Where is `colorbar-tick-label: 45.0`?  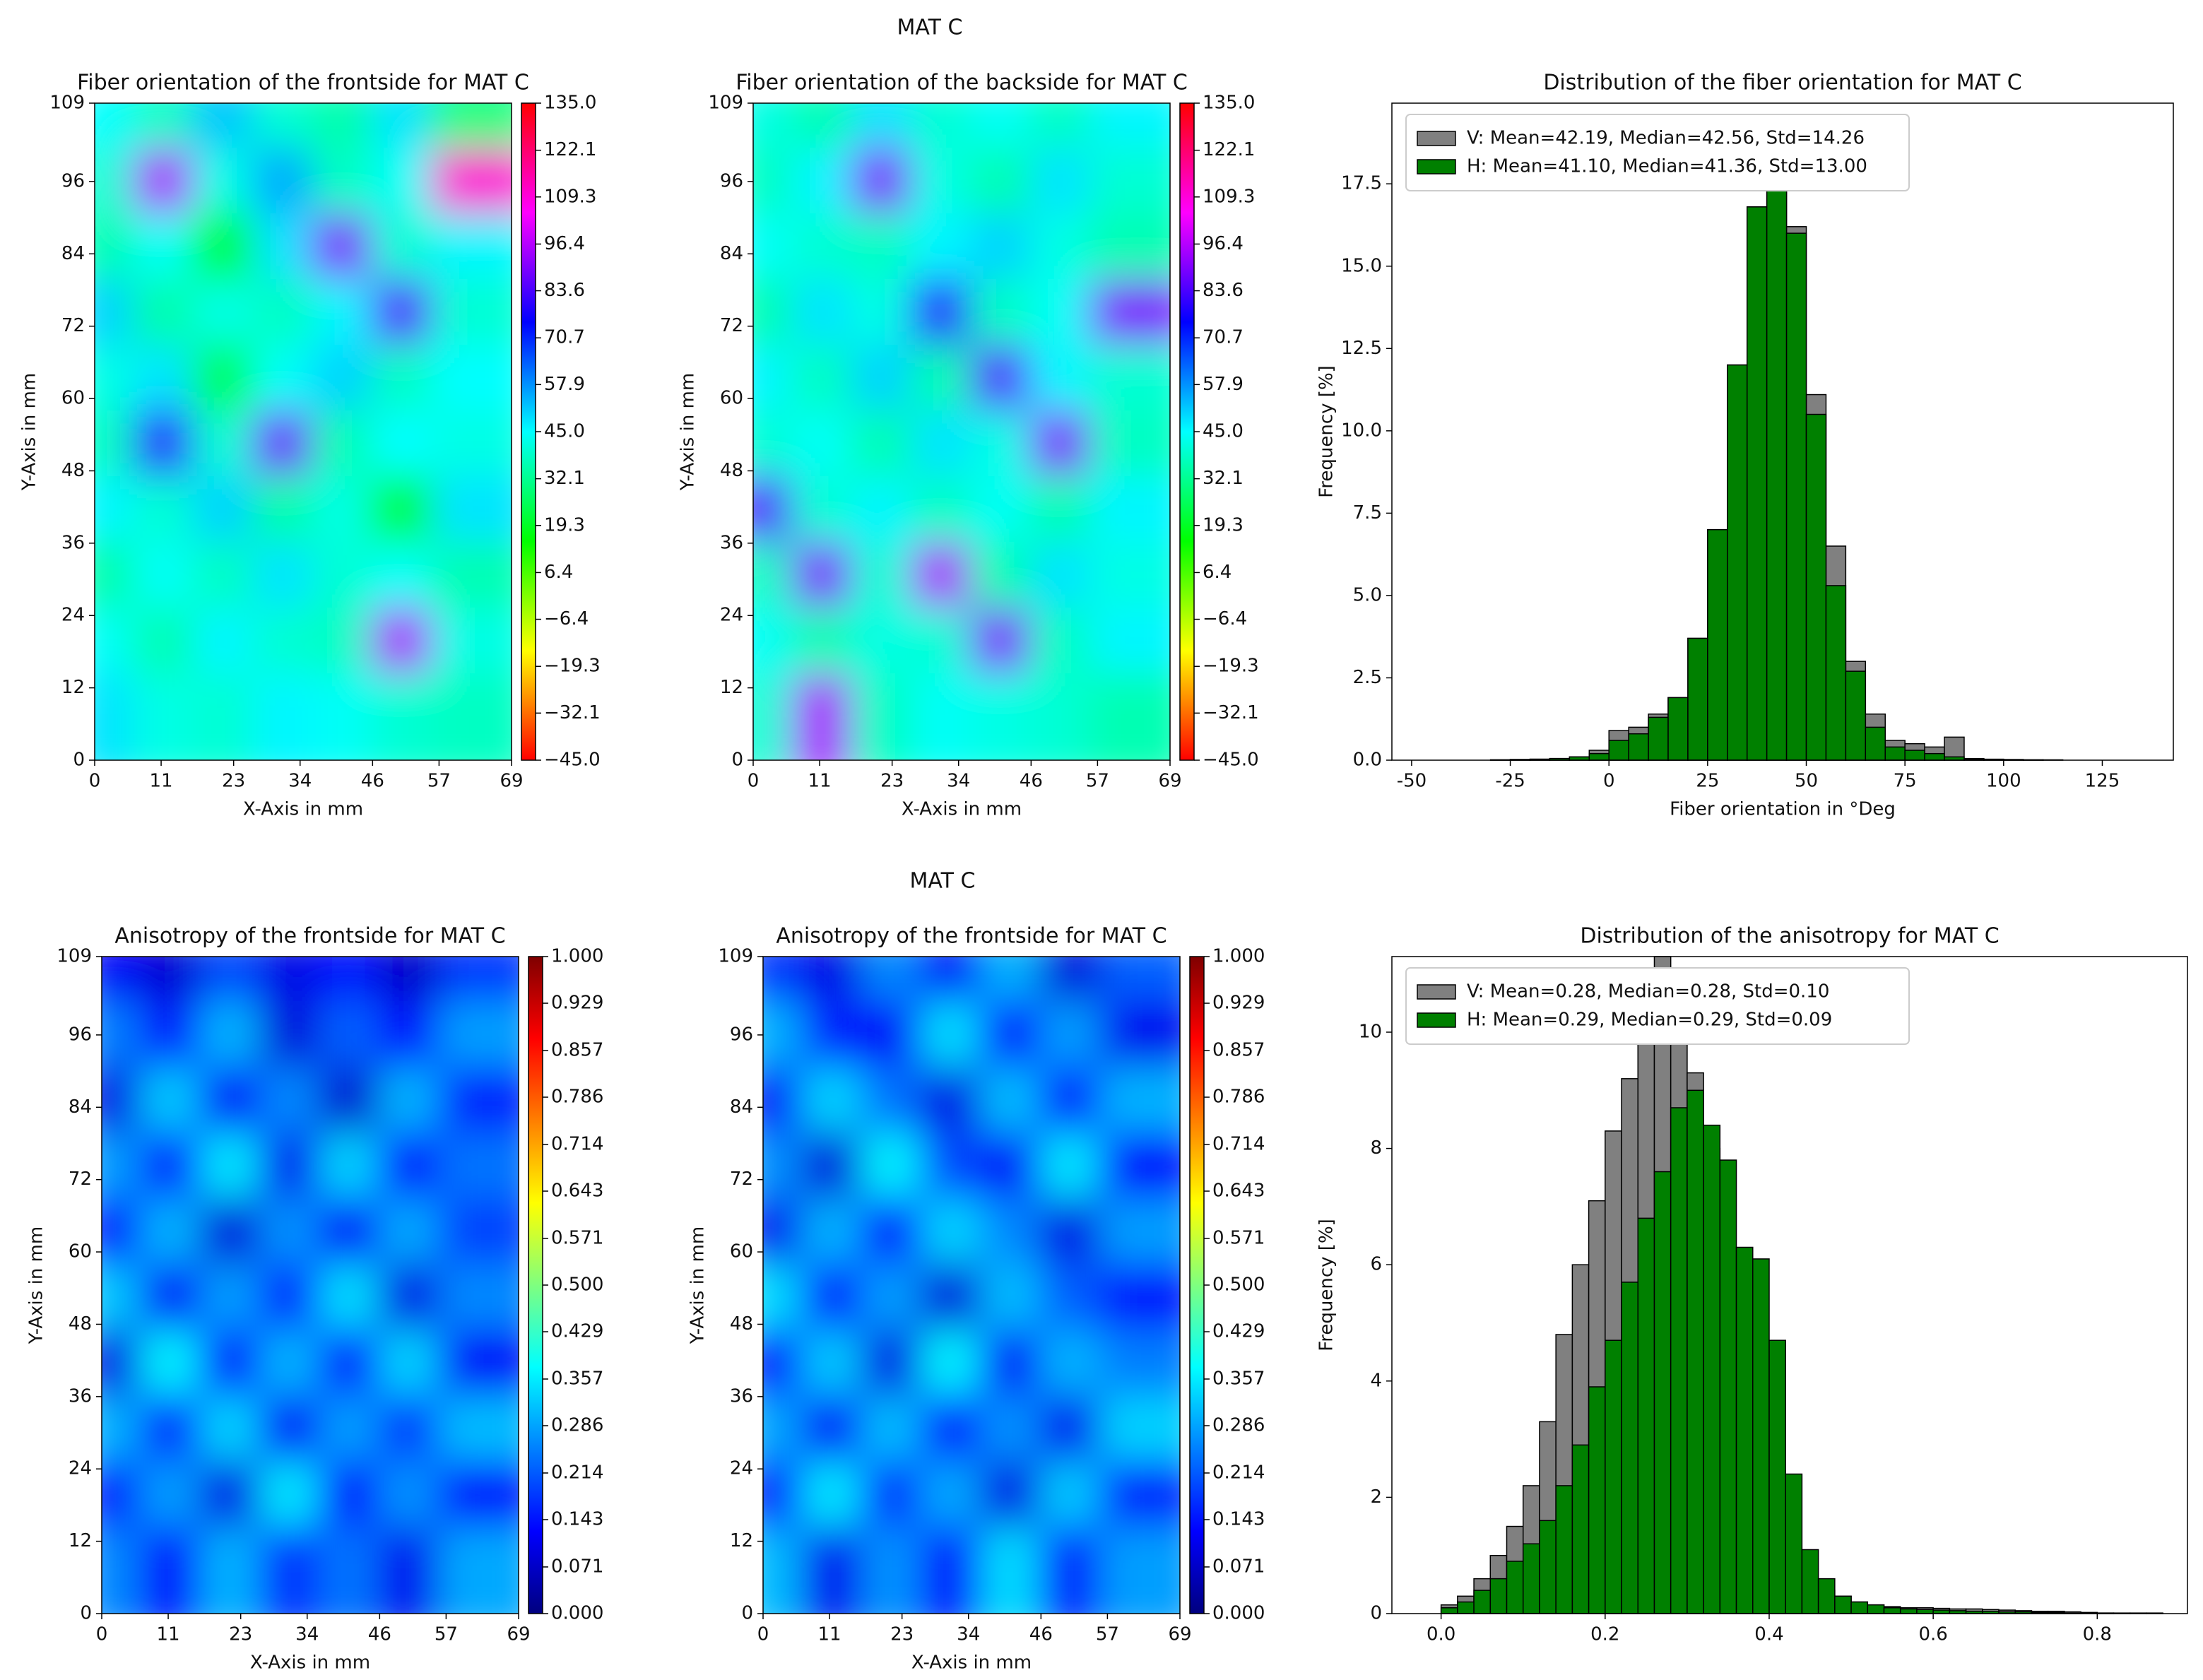 colorbar-tick-label: 45.0 is located at coordinates (564, 431).